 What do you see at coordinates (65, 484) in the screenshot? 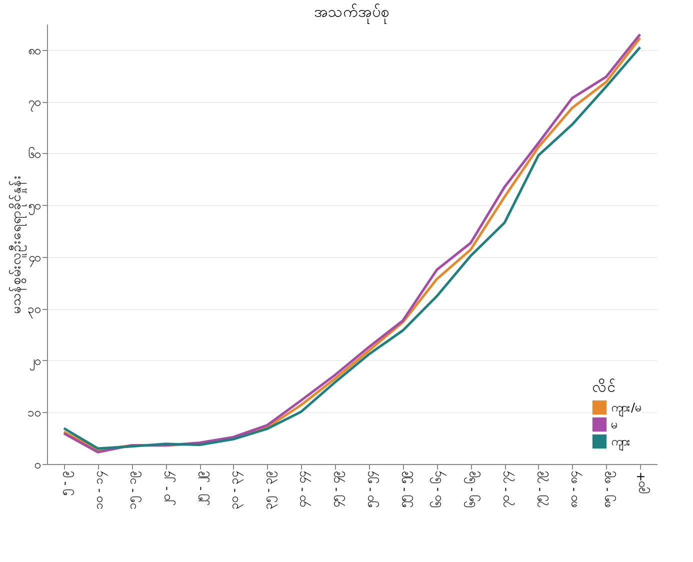
I see `x-tick-label: ၅ - ၉` at bounding box center [65, 484].